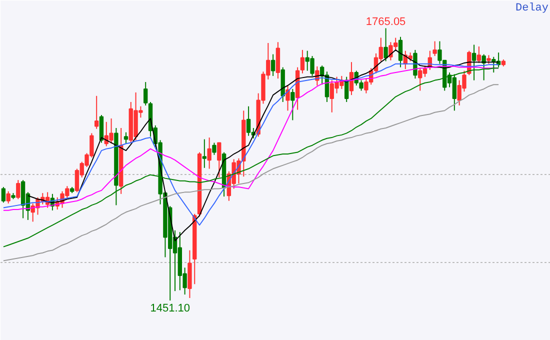 Image resolution: width=550 pixels, height=340 pixels. What do you see at coordinates (386, 22) in the screenshot?
I see `annotation: 1765.05` at bounding box center [386, 22].